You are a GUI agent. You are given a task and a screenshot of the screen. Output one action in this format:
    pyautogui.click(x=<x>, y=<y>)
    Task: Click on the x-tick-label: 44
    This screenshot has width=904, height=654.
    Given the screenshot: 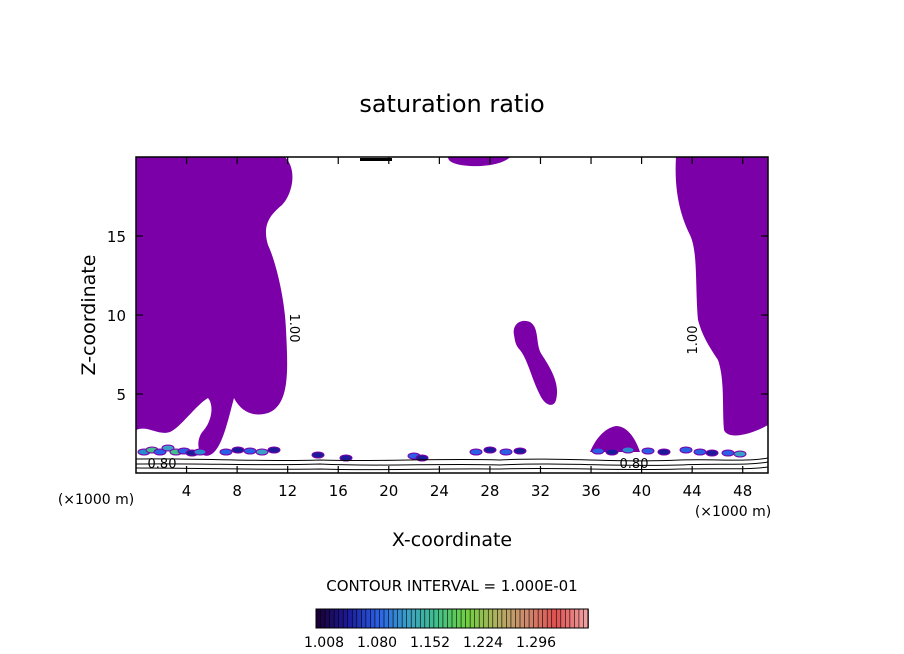 What is the action you would take?
    pyautogui.click(x=692, y=491)
    